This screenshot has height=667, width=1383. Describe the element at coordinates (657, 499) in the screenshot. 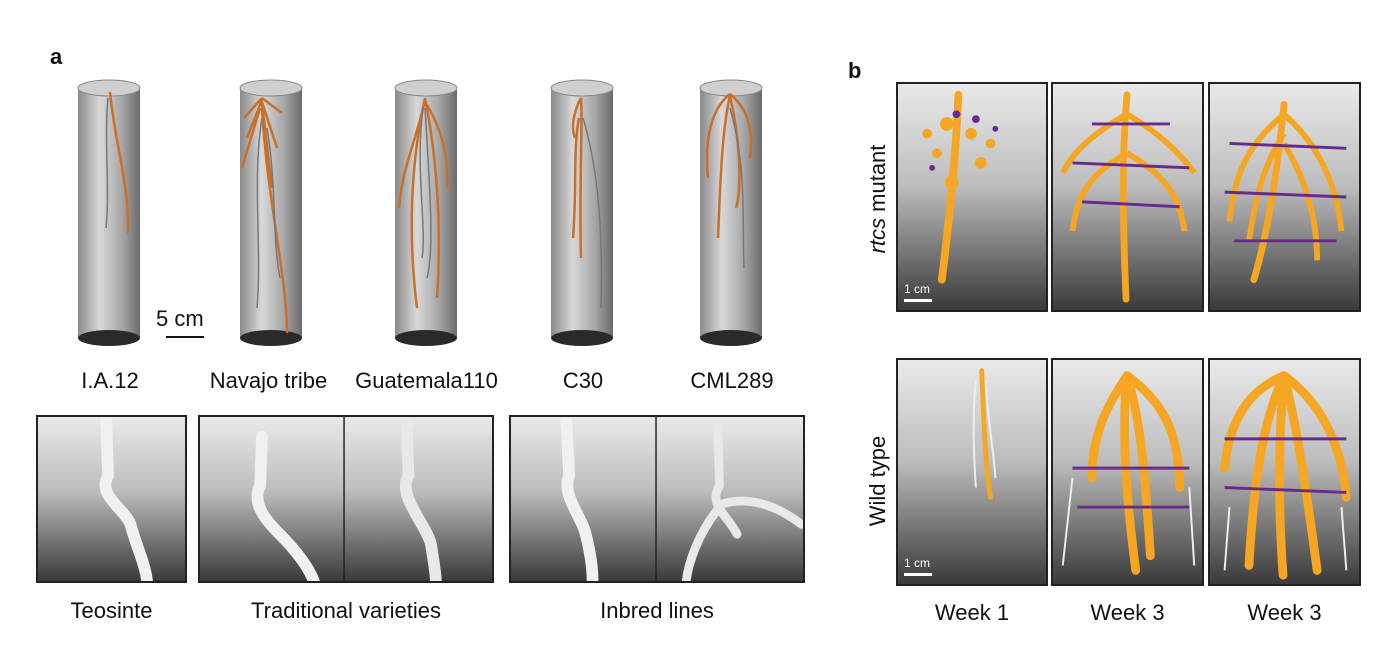

I see `closeup-inbred` at that location.